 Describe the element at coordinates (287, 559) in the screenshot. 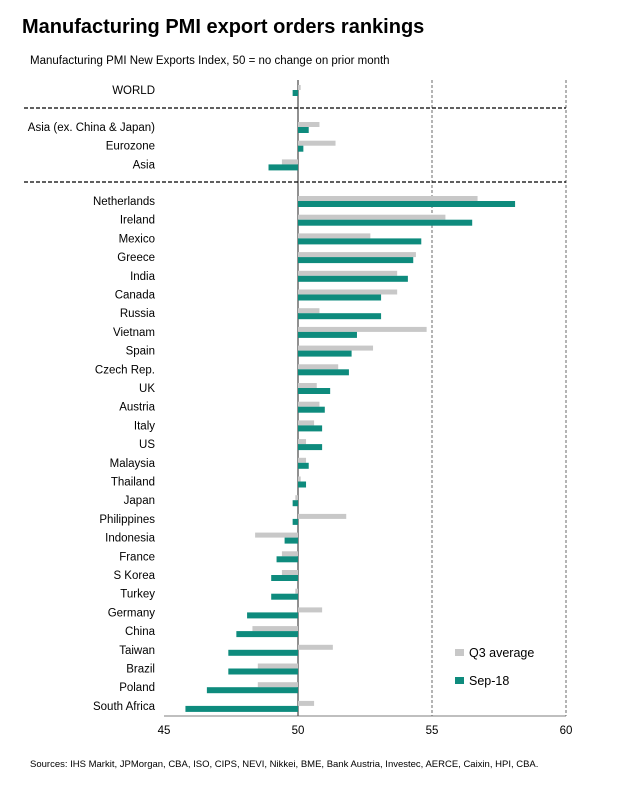

I see `bar-sep-france` at that location.